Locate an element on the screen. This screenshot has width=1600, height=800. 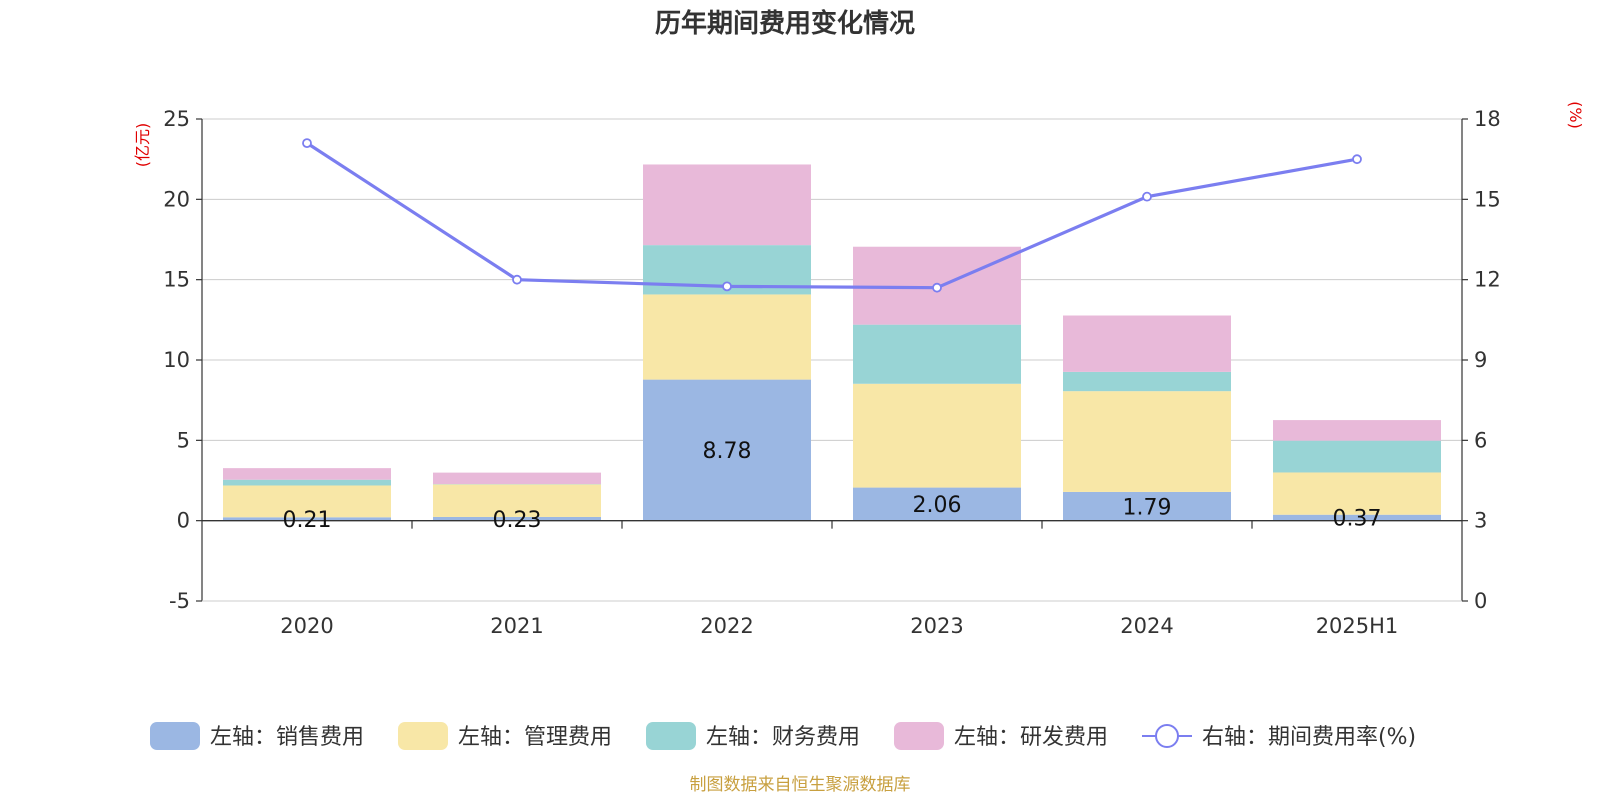
right-tick-label: 9 is located at coordinates (1480, 360).